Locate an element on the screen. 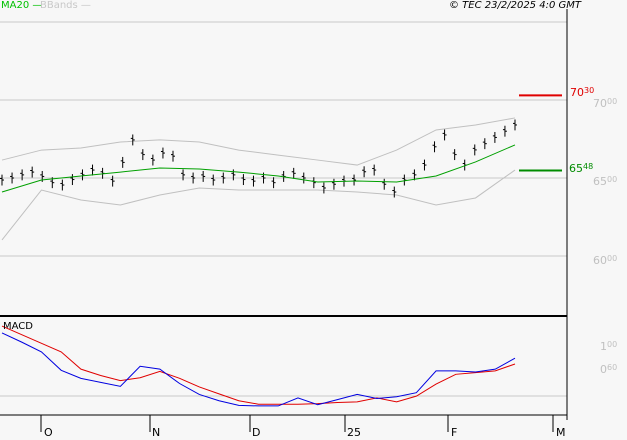 The height and width of the screenshot is (440, 627). bband-upper is located at coordinates (258, 141).